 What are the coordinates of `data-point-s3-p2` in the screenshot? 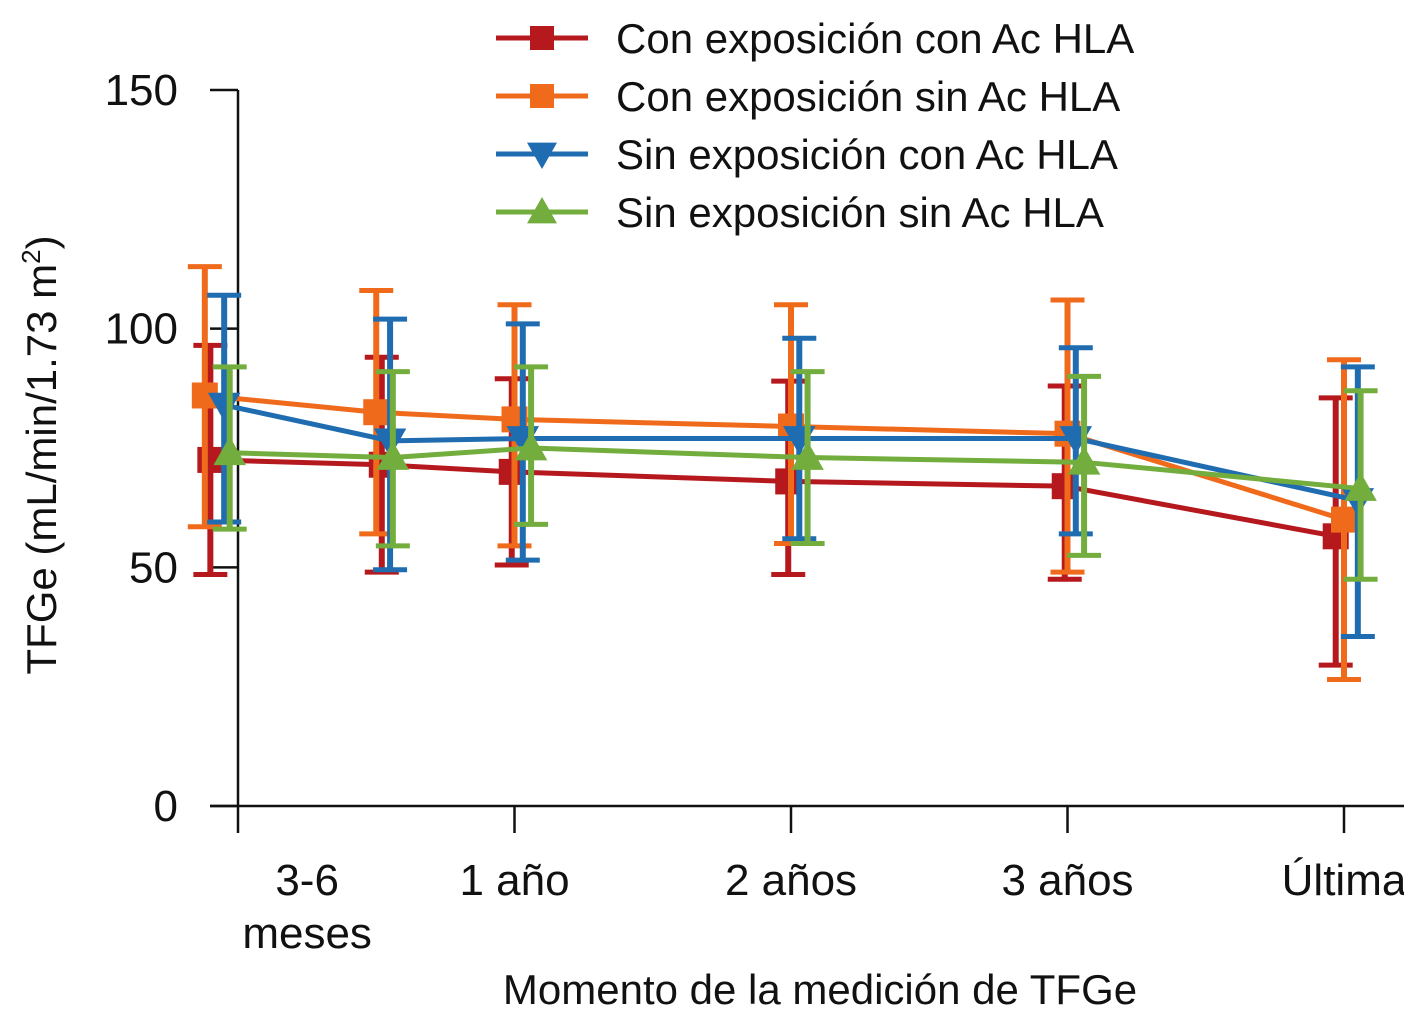 It's located at (531, 446).